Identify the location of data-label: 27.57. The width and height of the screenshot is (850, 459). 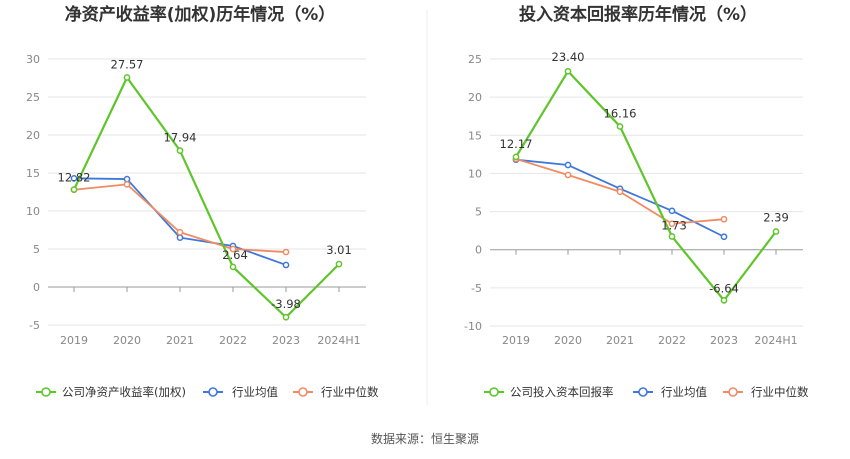
(127, 64).